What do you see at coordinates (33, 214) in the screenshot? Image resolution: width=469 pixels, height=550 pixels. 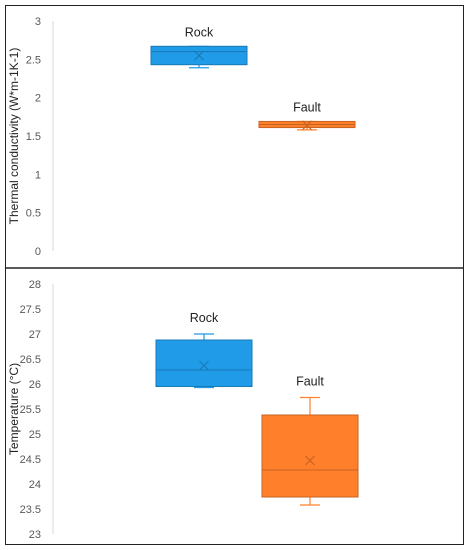 I see `y-tick-label: 0.5` at bounding box center [33, 214].